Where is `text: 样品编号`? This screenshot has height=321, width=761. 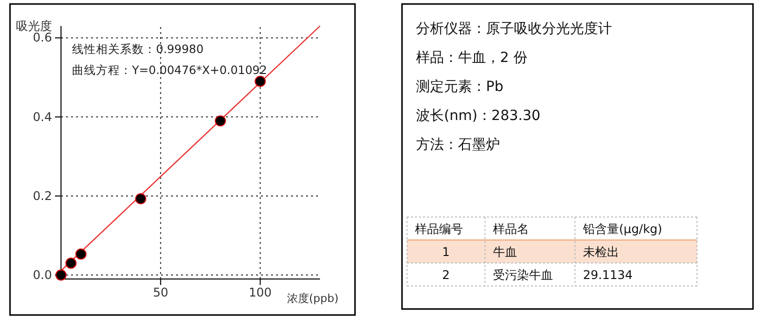 text: 样品编号 is located at coordinates (439, 229).